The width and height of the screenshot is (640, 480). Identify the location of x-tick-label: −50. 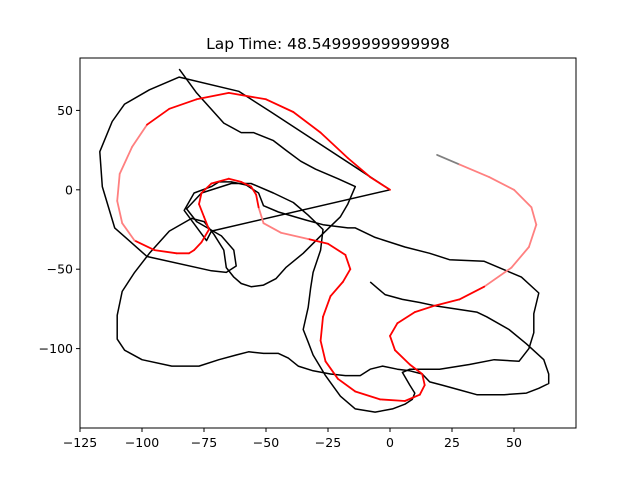
(266, 442).